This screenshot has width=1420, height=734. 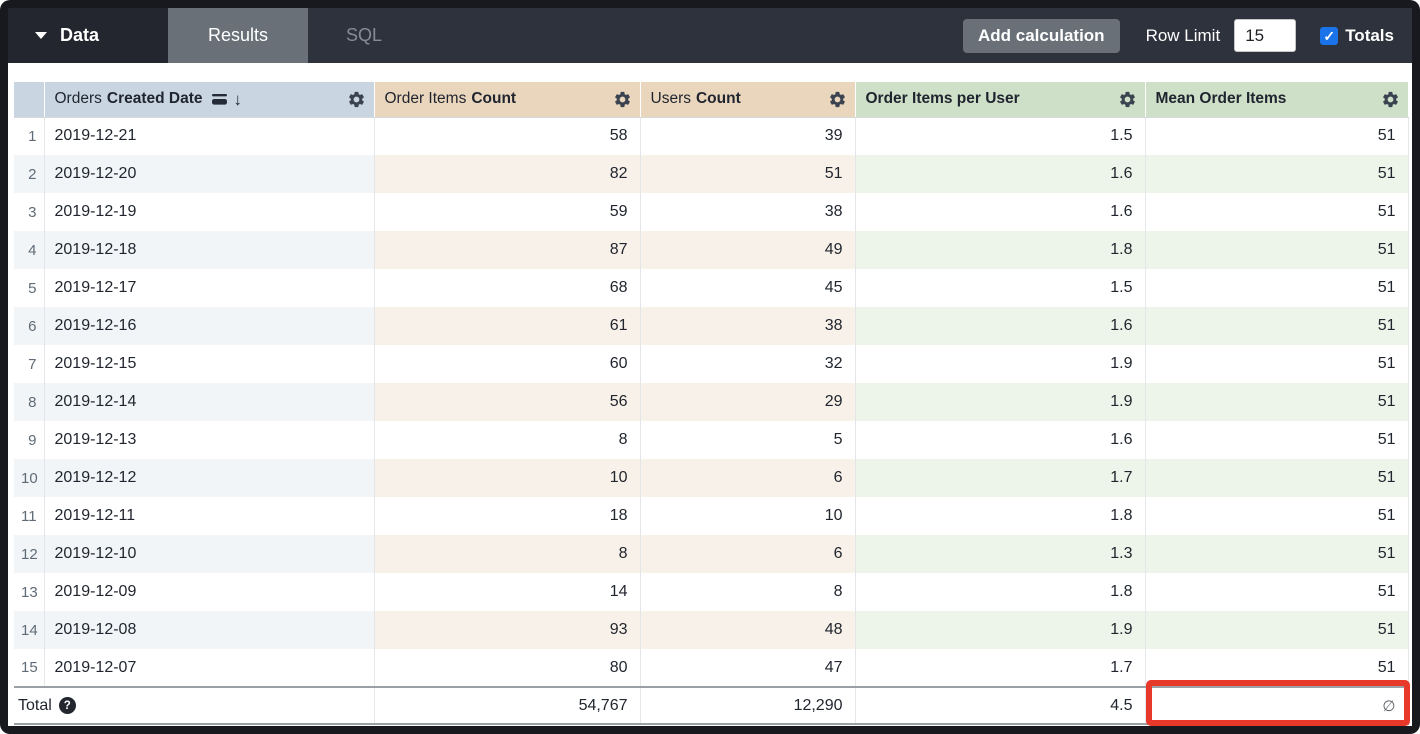 What do you see at coordinates (209, 288) in the screenshot?
I see `cell-orders-created-date: 2019-12-17` at bounding box center [209, 288].